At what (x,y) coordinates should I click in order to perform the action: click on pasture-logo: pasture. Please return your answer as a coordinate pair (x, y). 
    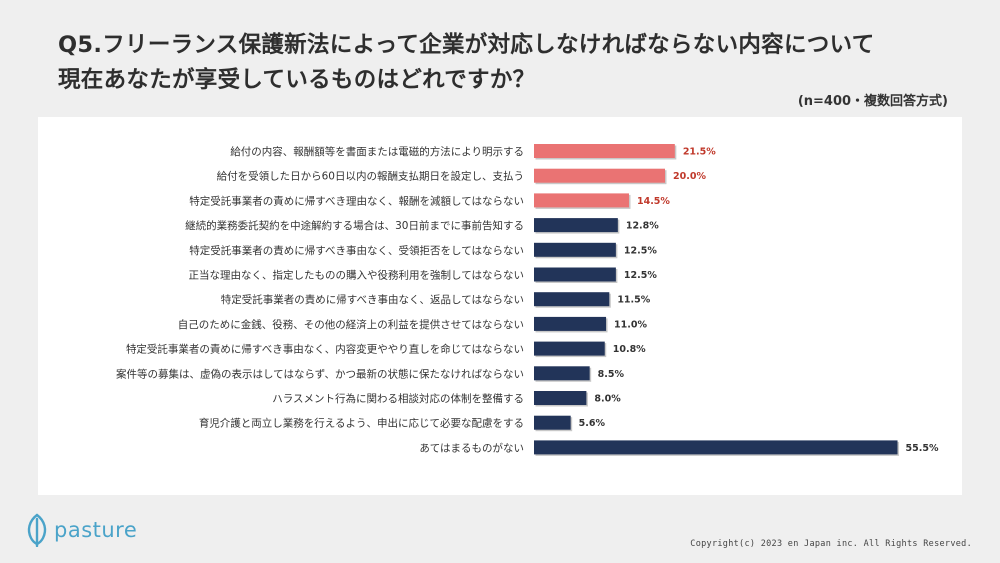
    Looking at the image, I should click on (81, 530).